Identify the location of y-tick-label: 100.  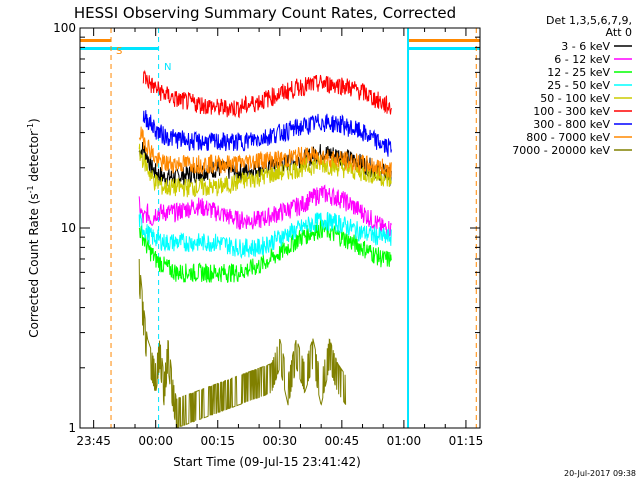
(64, 28).